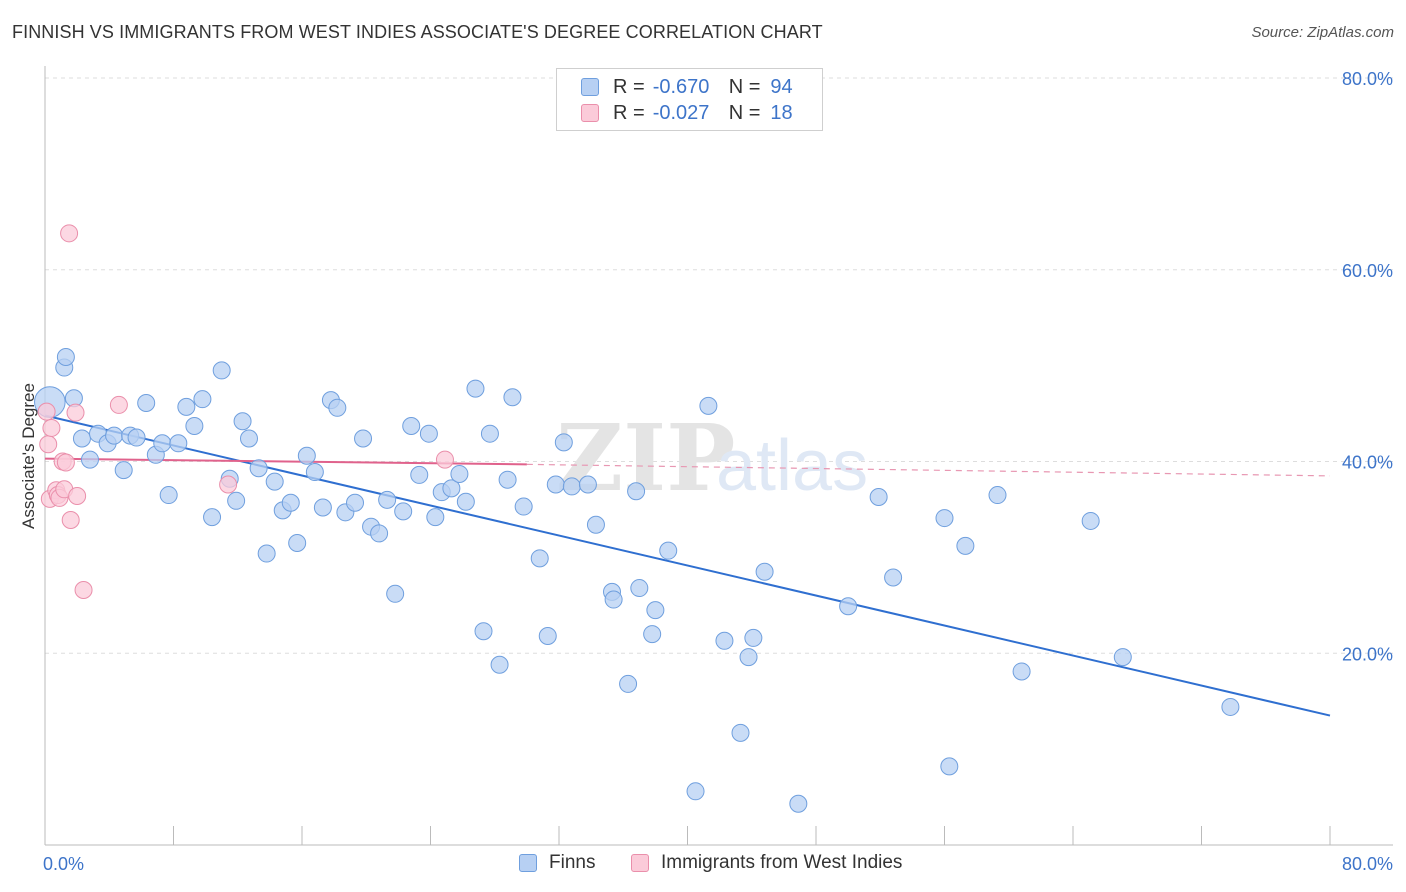  Describe the element at coordinates (528, 863) in the screenshot. I see `finns-legend-swatch` at that location.